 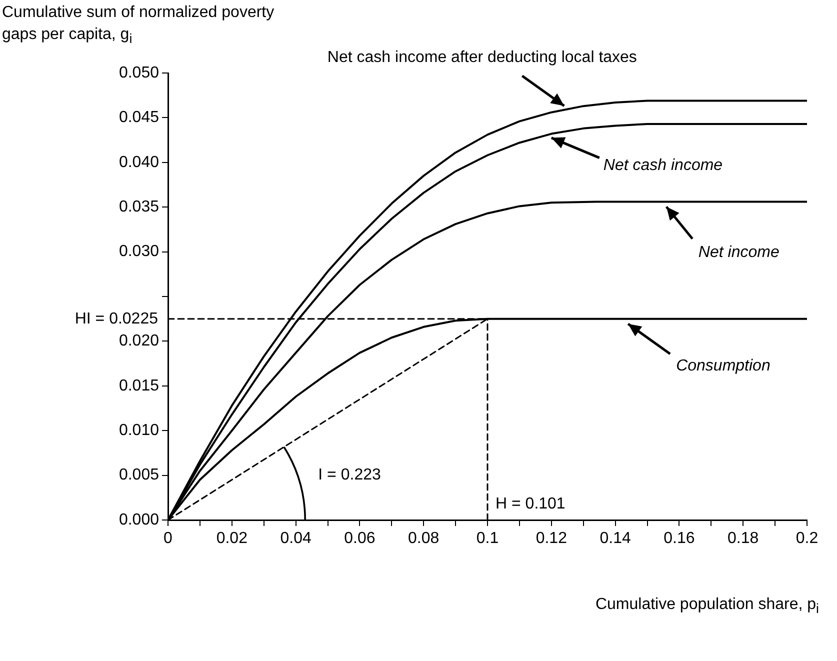 What do you see at coordinates (139, 207) in the screenshot?
I see `y-tick-label: 0.035` at bounding box center [139, 207].